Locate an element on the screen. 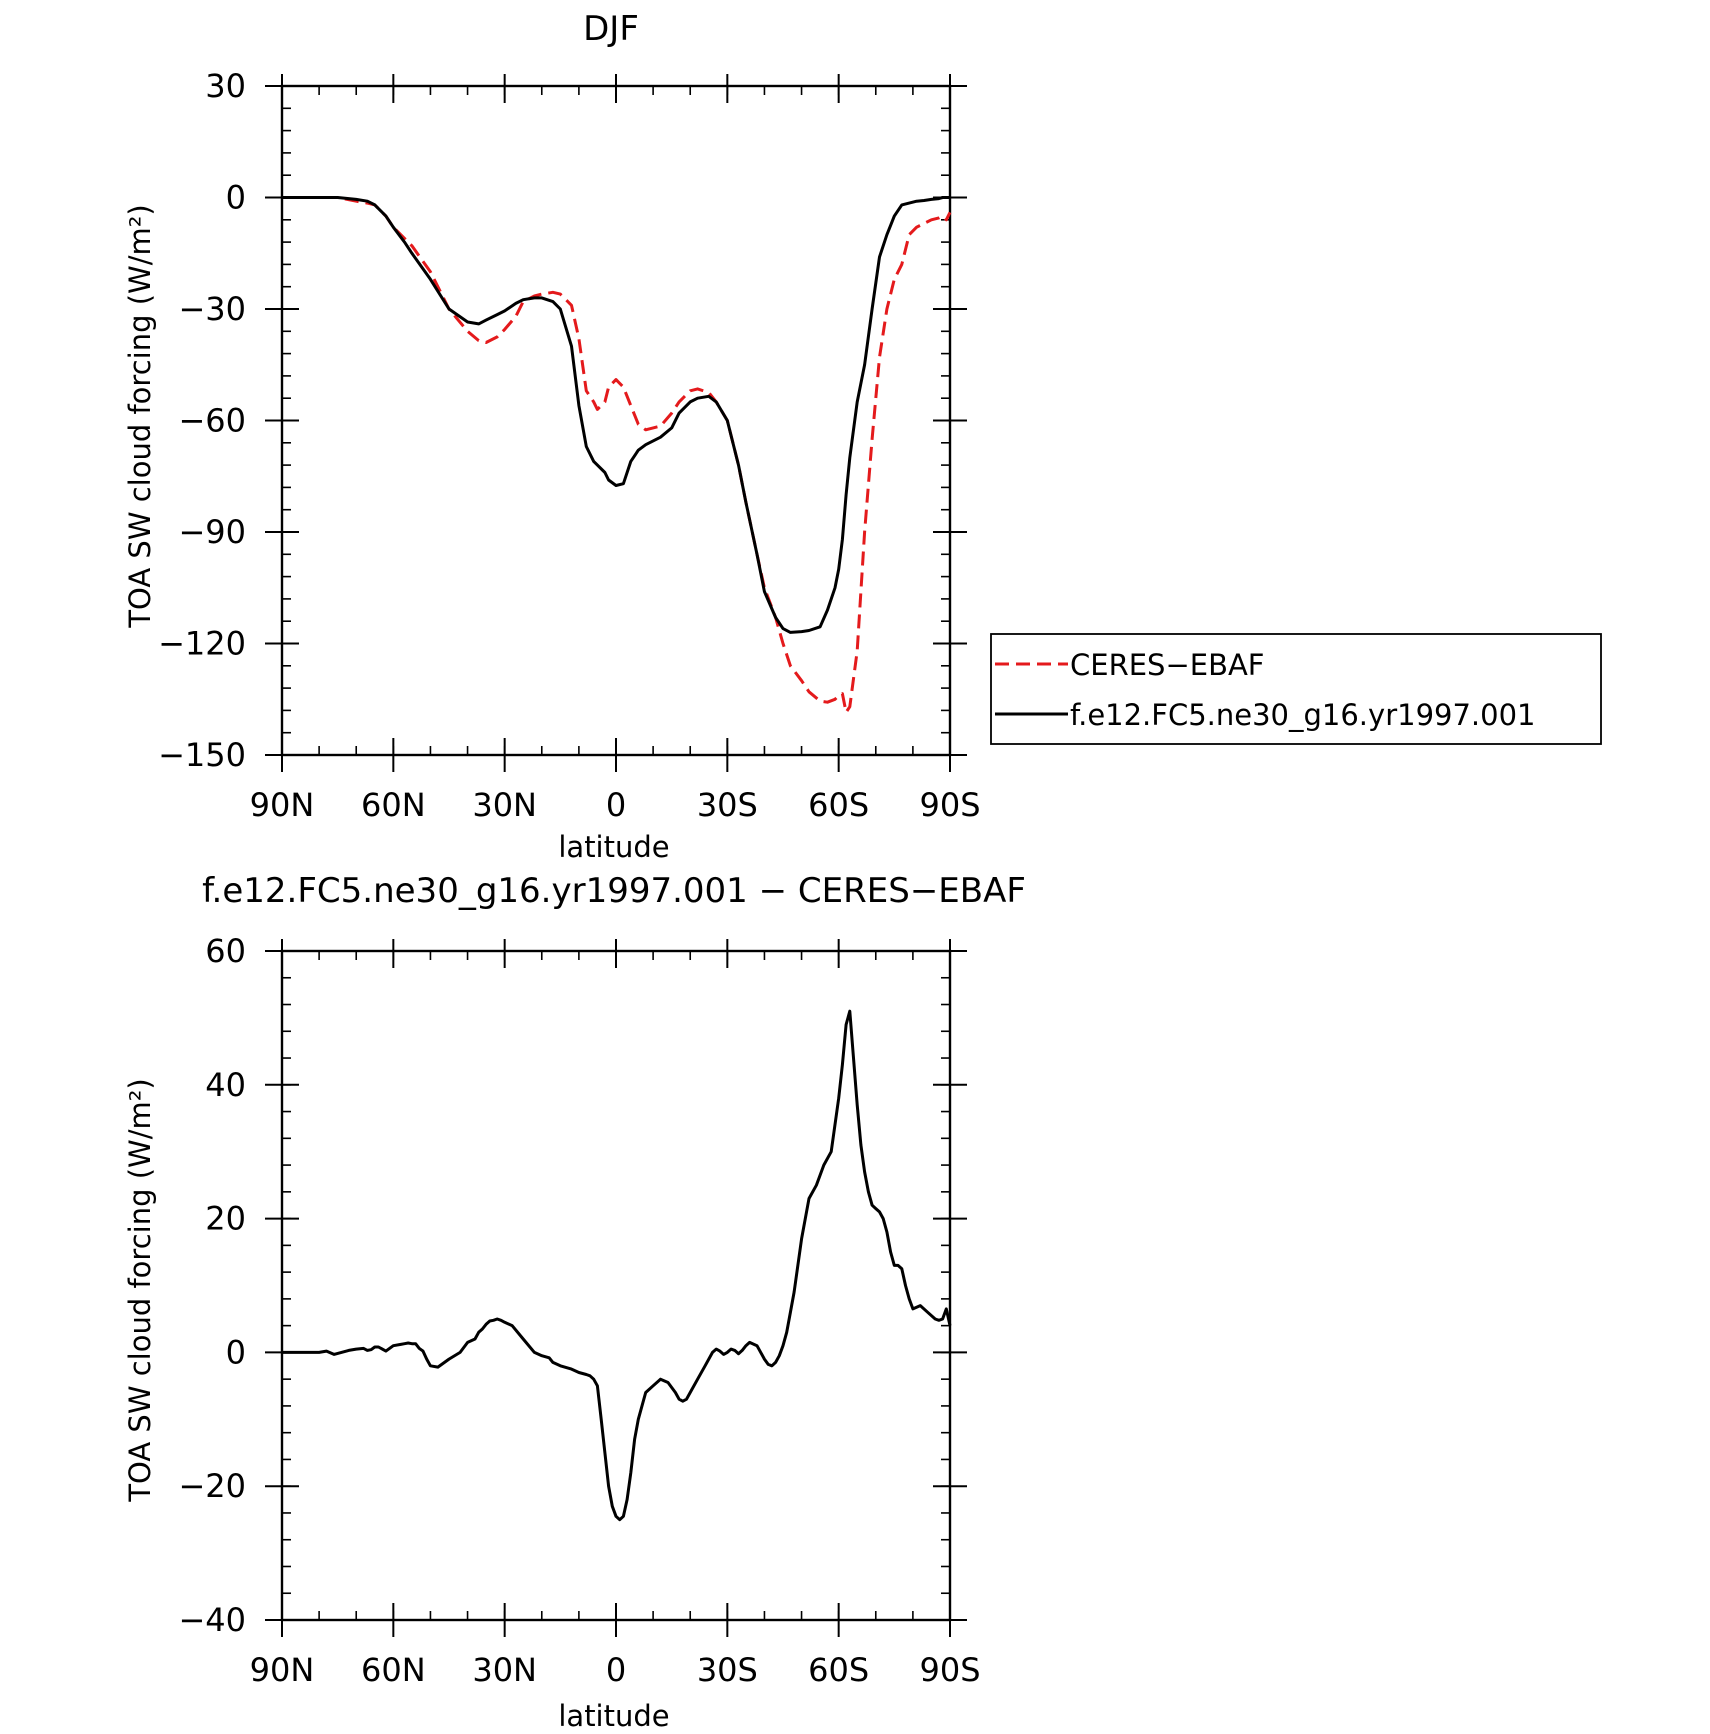 This screenshot has width=1710, height=1734. legend-box is located at coordinates (1296, 689).